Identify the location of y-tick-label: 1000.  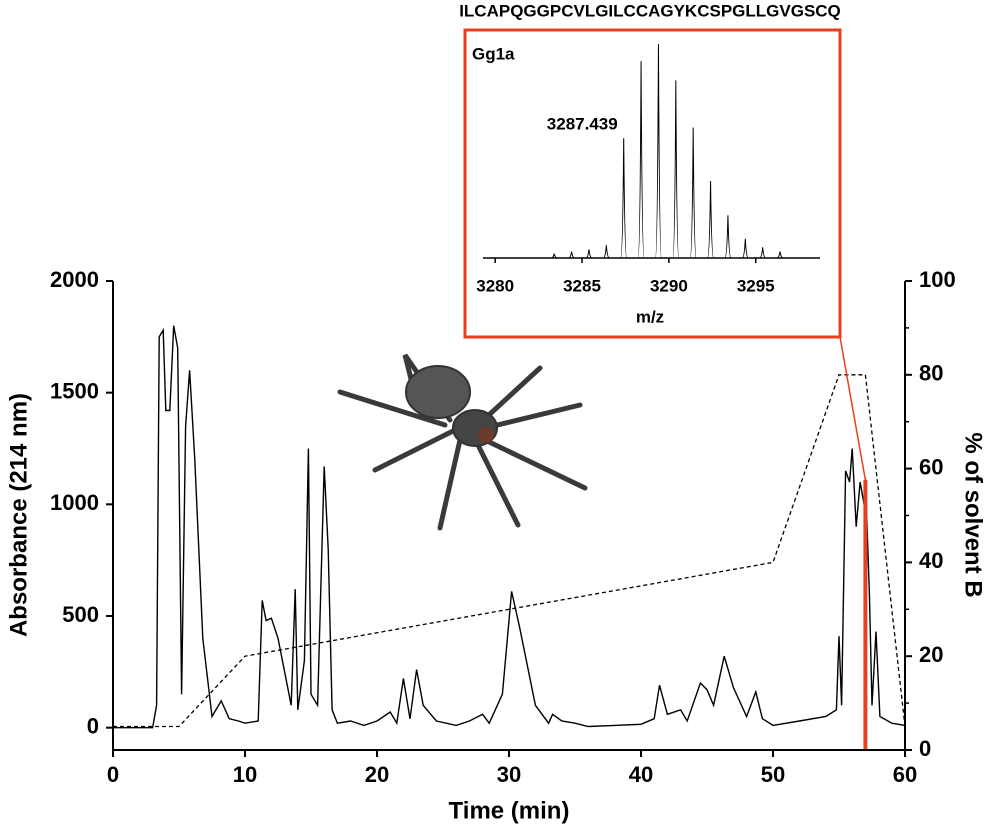
(74, 502).